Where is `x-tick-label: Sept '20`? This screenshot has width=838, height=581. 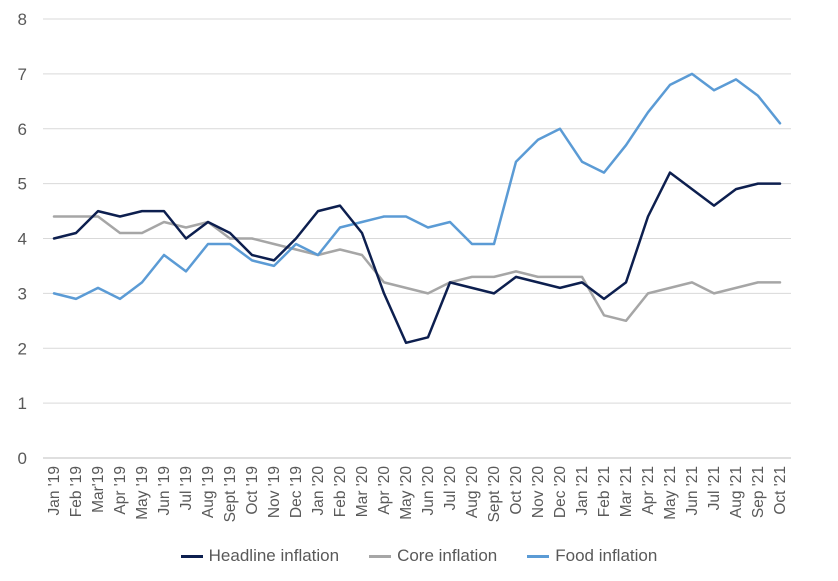
x-tick-label: Sept '20 is located at coordinates (494, 494).